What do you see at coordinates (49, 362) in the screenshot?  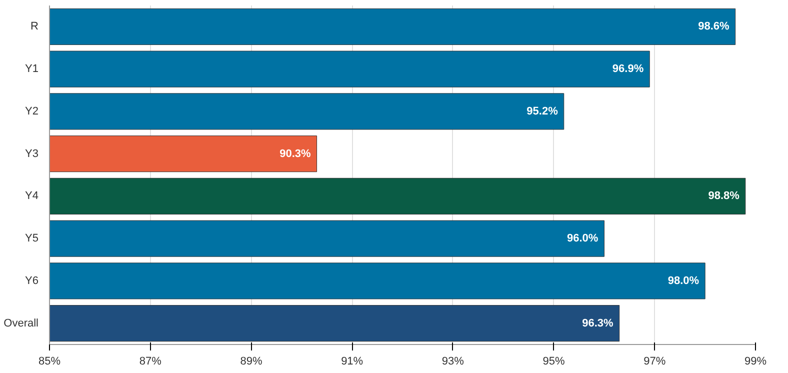 I see `x-tick-label: 85%` at bounding box center [49, 362].